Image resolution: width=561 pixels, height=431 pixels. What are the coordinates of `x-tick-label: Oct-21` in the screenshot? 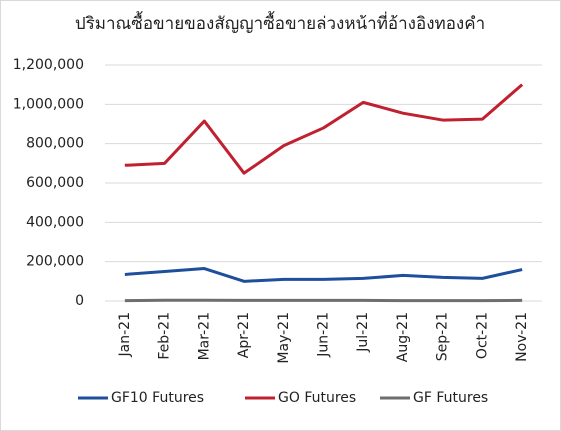 It's located at (482, 335).